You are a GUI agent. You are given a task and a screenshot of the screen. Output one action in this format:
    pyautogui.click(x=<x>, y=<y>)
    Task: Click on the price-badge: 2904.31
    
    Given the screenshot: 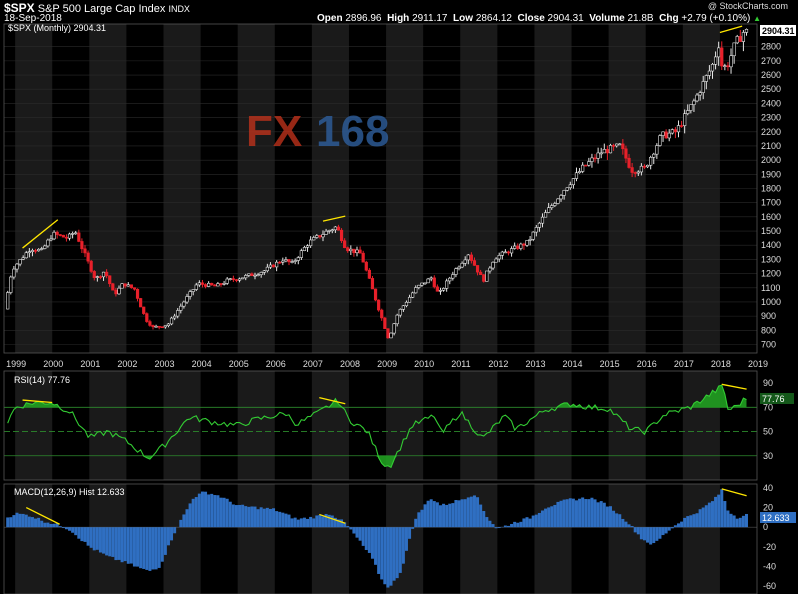 What is the action you would take?
    pyautogui.click(x=778, y=31)
    